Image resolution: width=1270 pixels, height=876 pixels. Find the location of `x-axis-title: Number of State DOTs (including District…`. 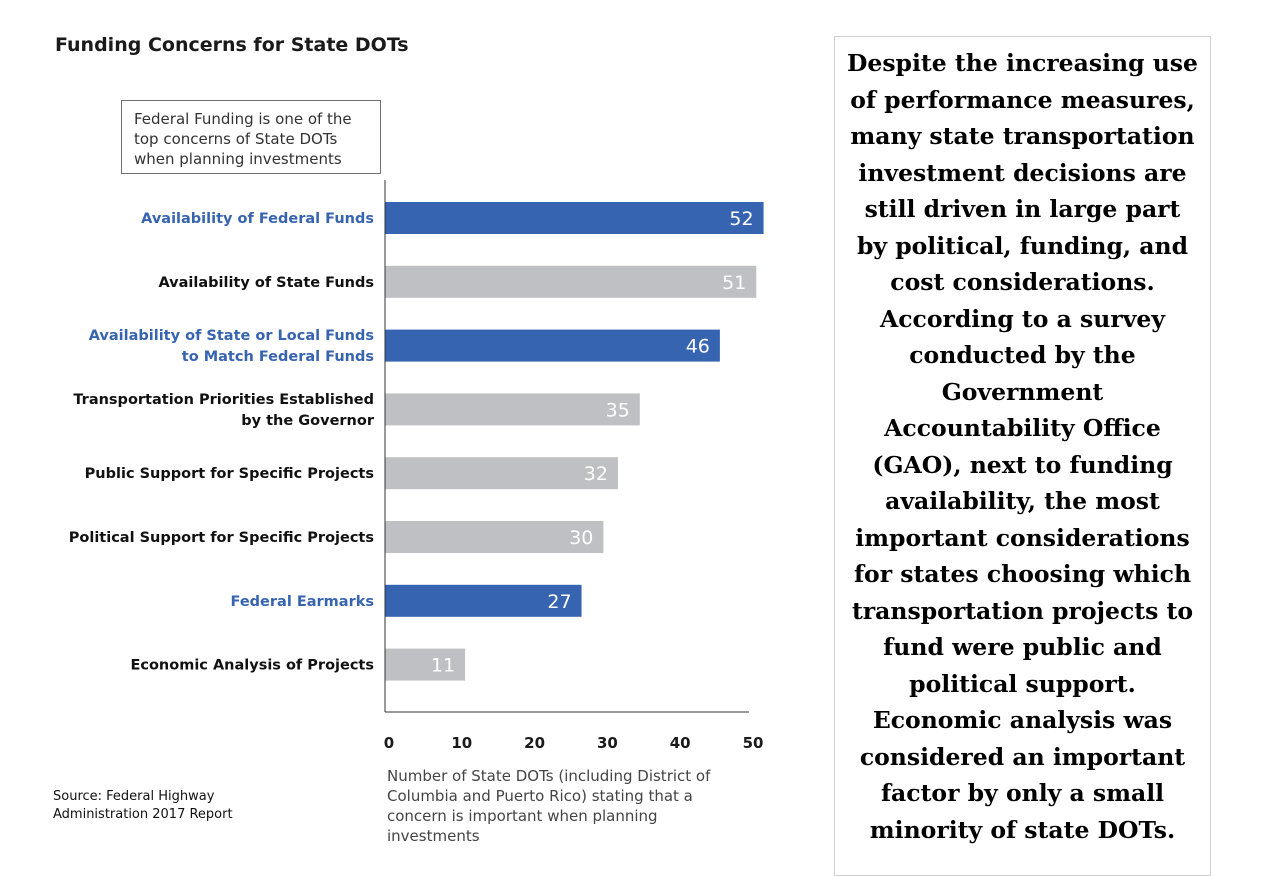

x-axis-title: Number of State DOTs (including District… is located at coordinates (549, 806).